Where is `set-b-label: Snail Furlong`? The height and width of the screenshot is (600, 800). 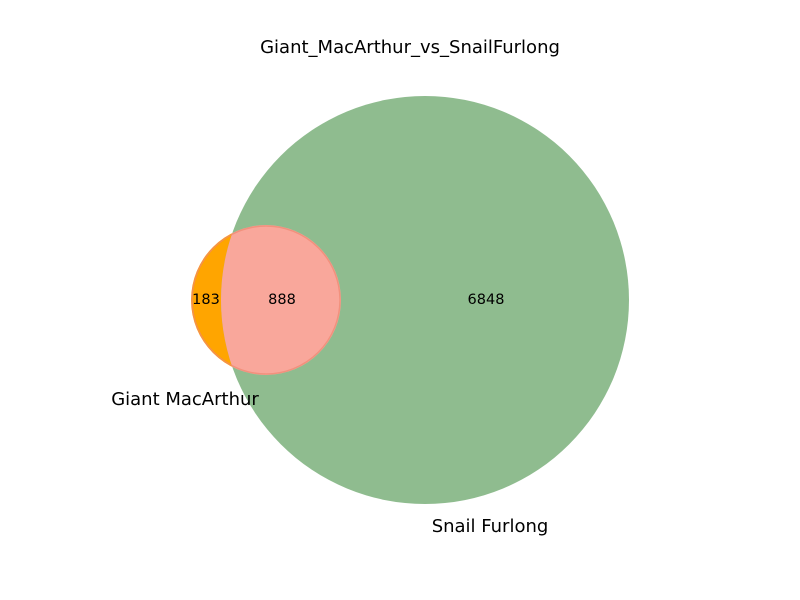 set-b-label: Snail Furlong is located at coordinates (490, 526).